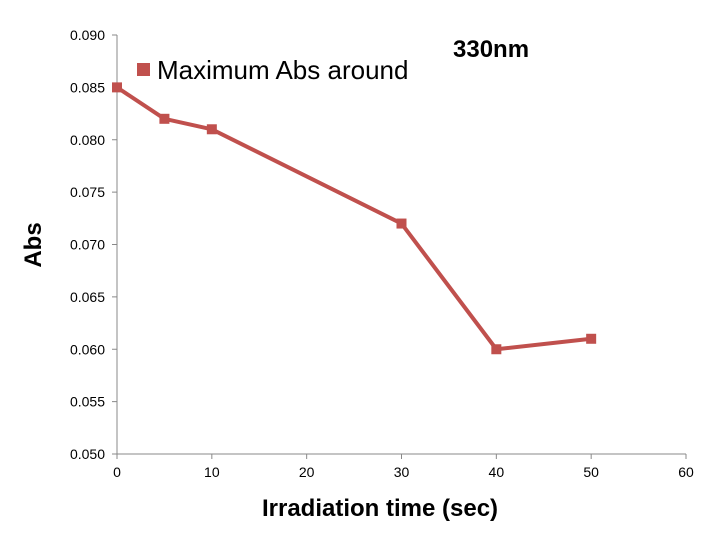 The width and height of the screenshot is (720, 540). I want to click on y-tick-label: 0.085, so click(87, 87).